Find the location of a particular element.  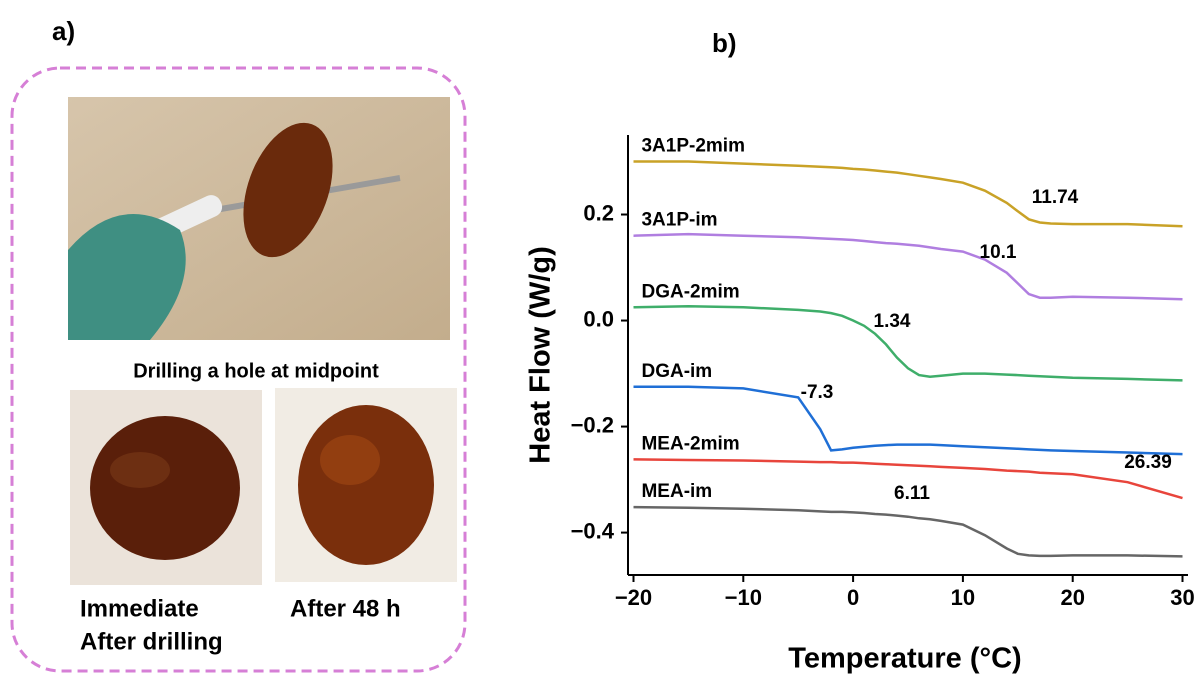

photo-caption: After drilling is located at coordinates (151, 641).